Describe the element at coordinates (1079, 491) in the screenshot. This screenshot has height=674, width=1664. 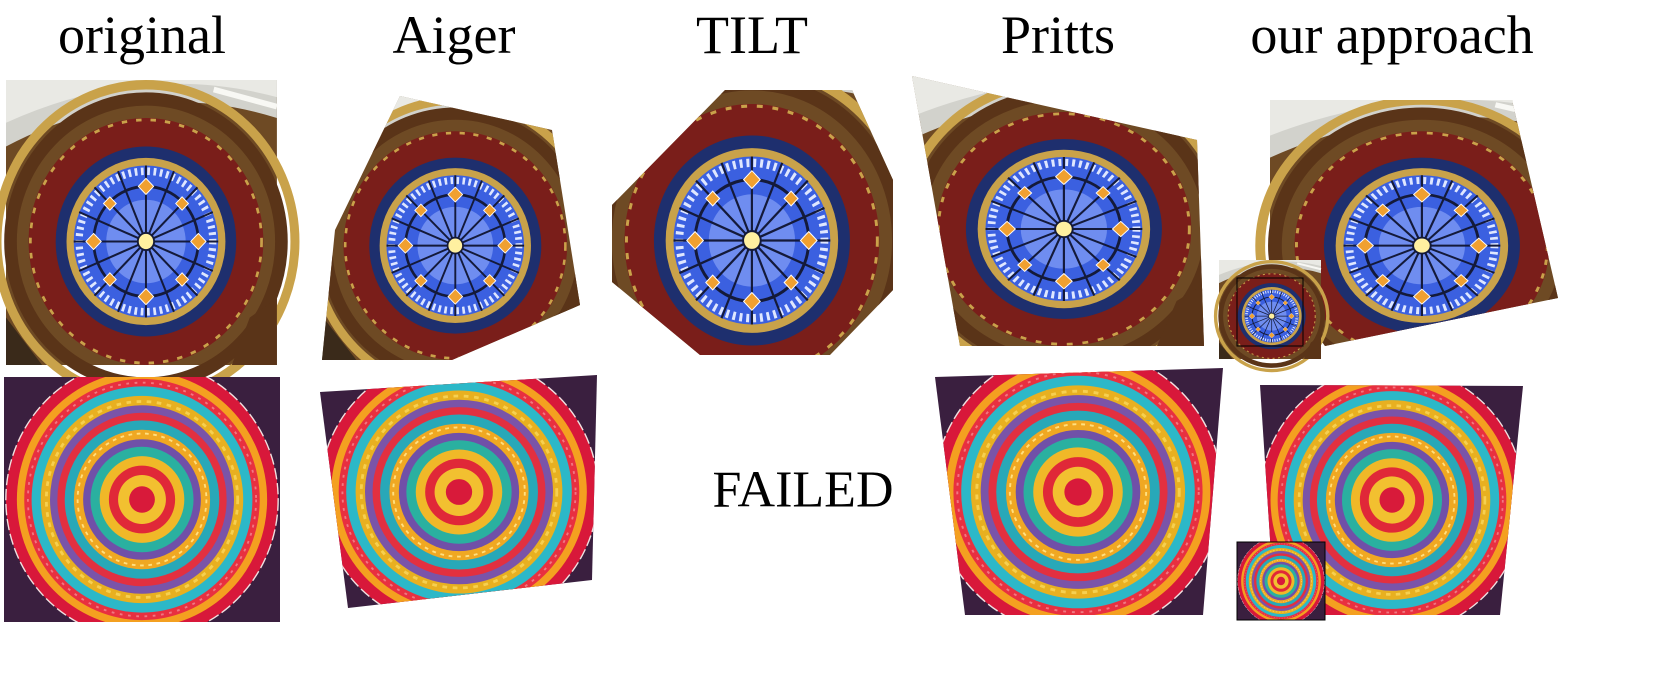
I see `doily-pritts-image` at that location.